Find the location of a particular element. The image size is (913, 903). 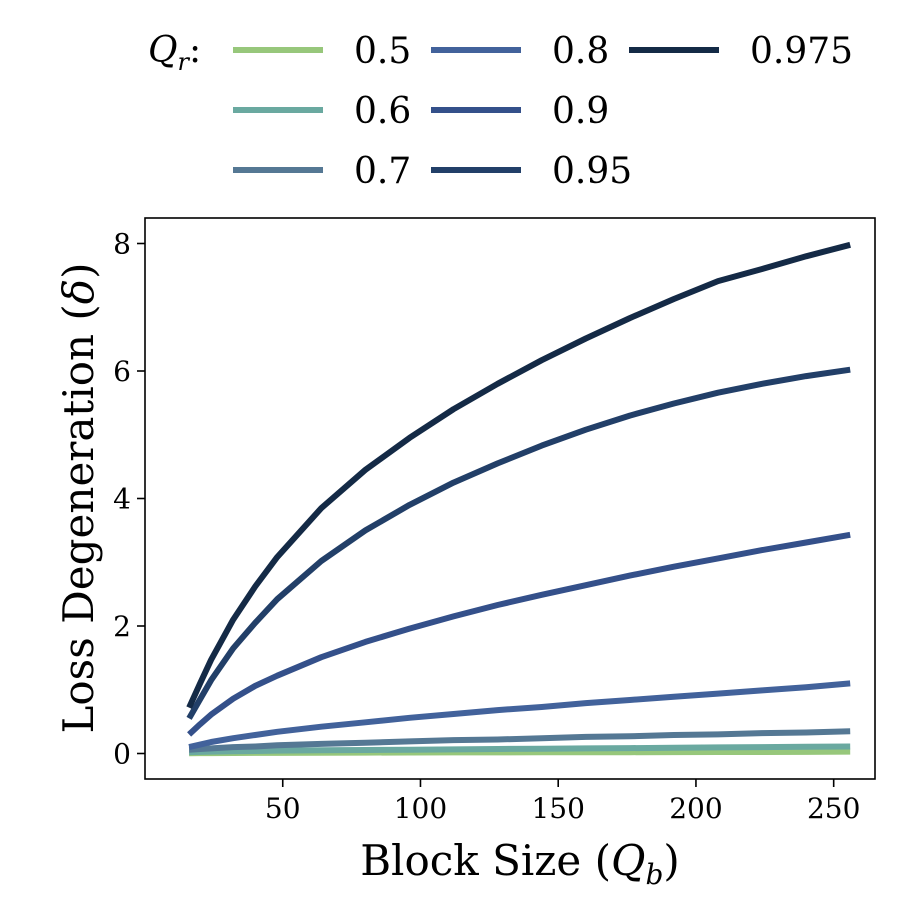

y-tick-label: 2 is located at coordinates (122, 626).